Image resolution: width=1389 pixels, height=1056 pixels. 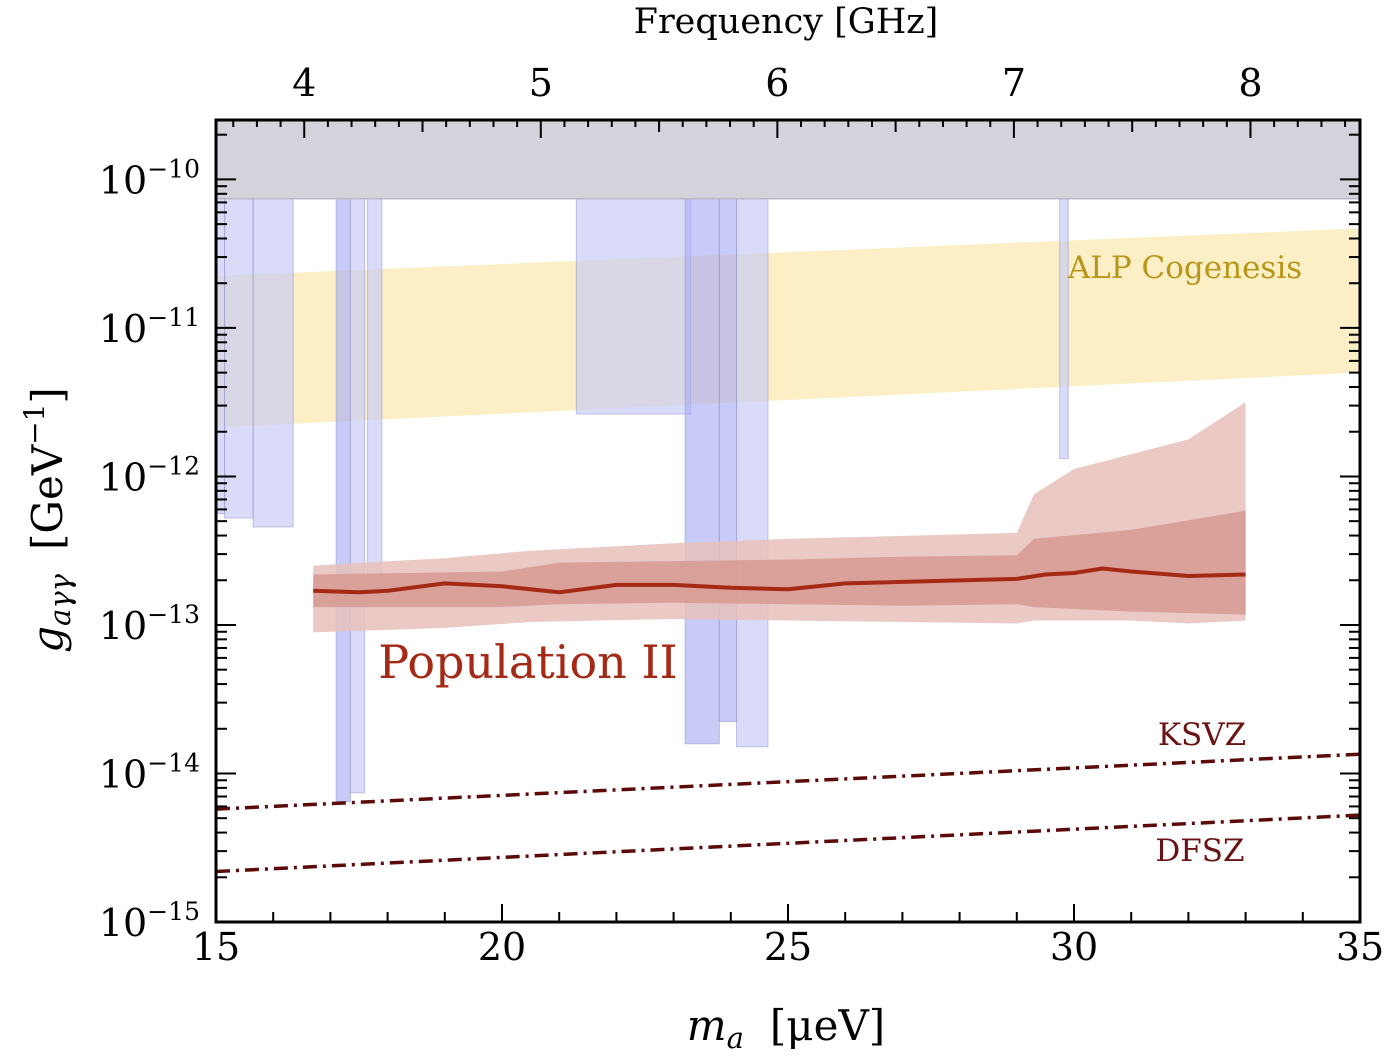 I want to click on y-axis-title-symbol: g, so click(x=47, y=639).